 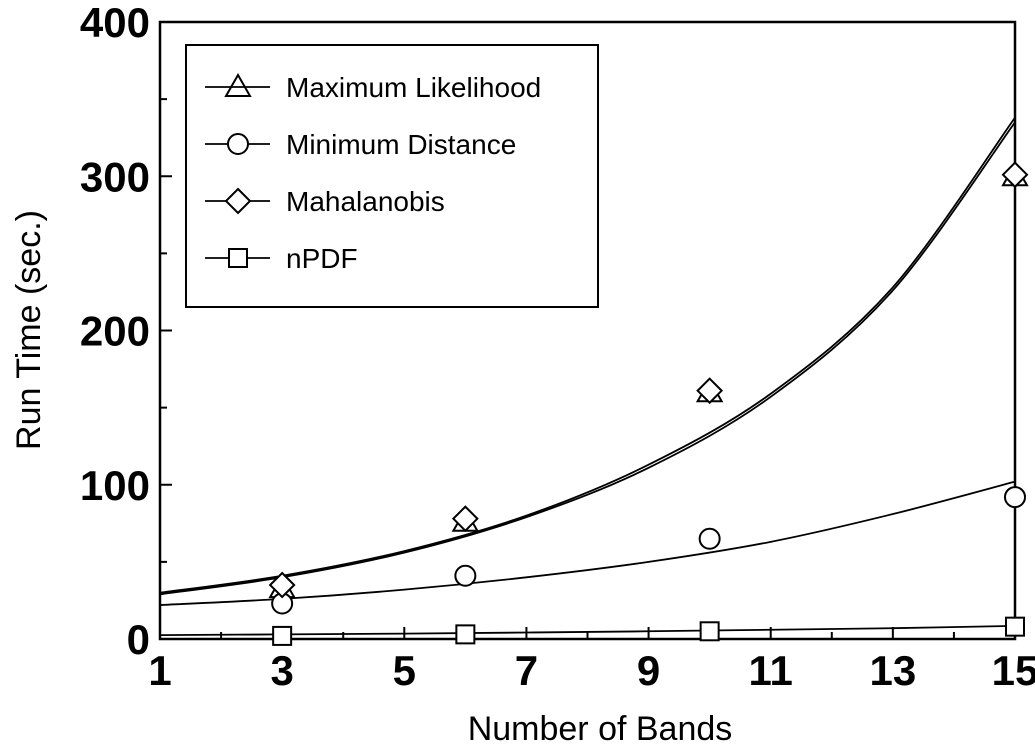 I want to click on legend-marker-maximum-likelihood, so click(x=238, y=84).